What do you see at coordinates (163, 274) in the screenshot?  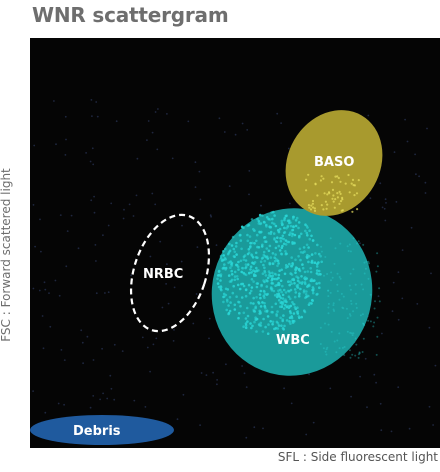 I see `nrbc-label: NRBC` at bounding box center [163, 274].